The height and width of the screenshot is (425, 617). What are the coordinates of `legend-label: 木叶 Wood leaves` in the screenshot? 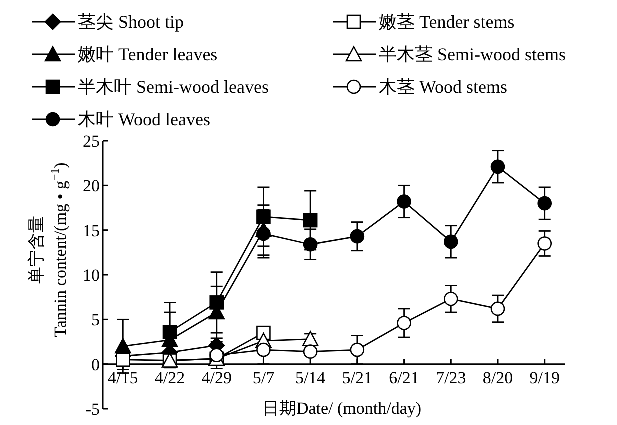 It's located at (144, 120).